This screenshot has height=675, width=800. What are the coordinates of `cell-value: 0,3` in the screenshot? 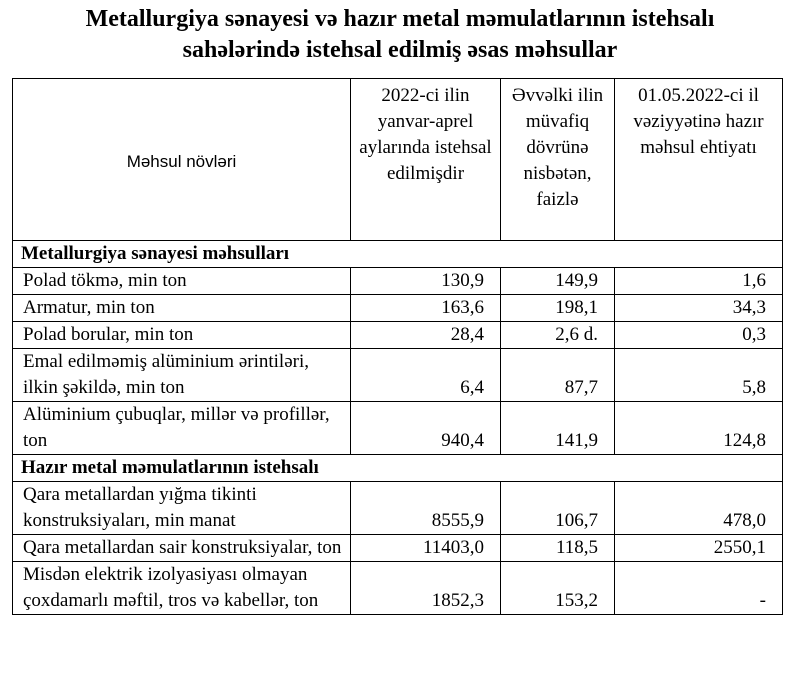 It's located at (698, 335).